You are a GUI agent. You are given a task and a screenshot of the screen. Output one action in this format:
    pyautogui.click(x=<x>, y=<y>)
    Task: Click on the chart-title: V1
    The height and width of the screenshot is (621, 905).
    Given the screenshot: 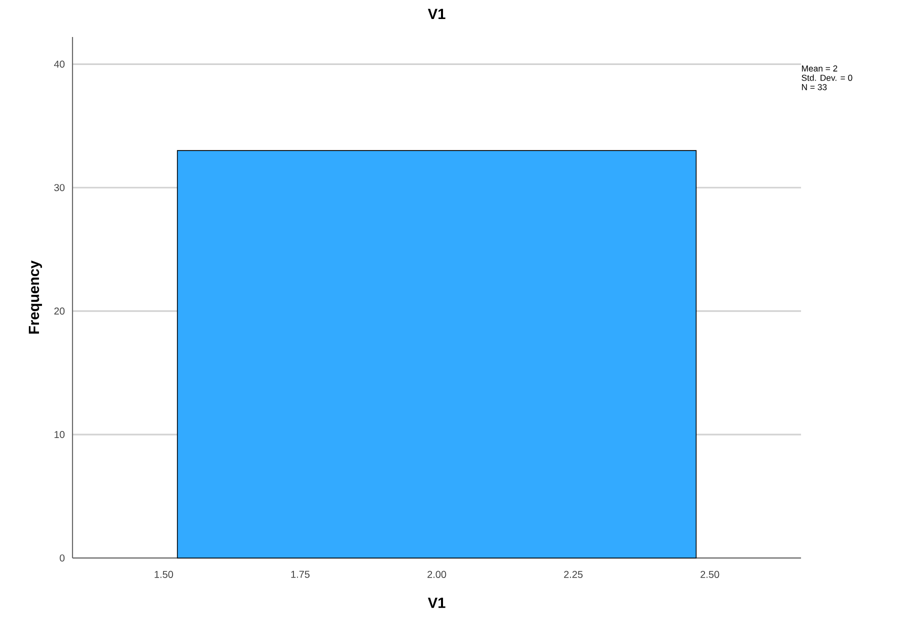 What is the action you would take?
    pyautogui.click(x=437, y=13)
    